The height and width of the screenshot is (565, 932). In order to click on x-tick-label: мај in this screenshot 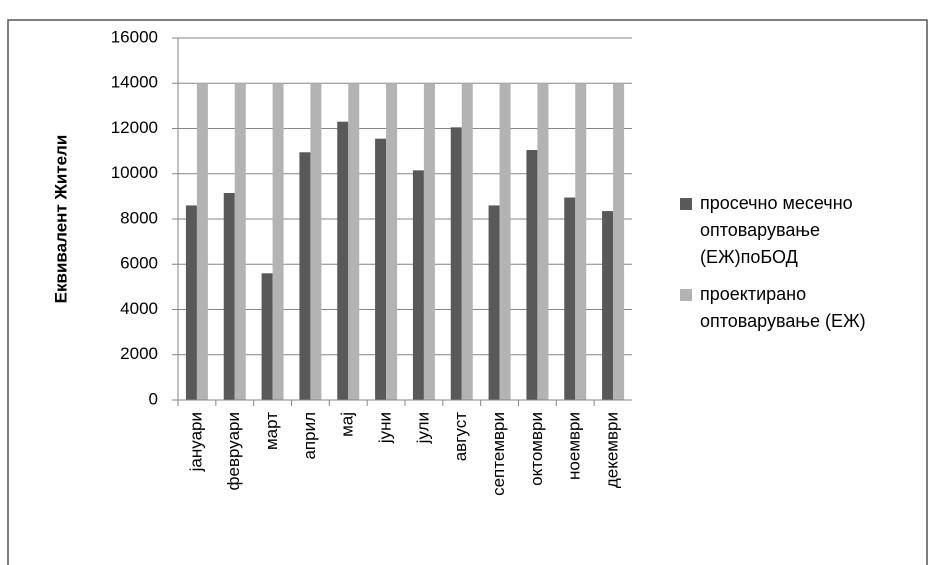, I will do `click(347, 424)`.